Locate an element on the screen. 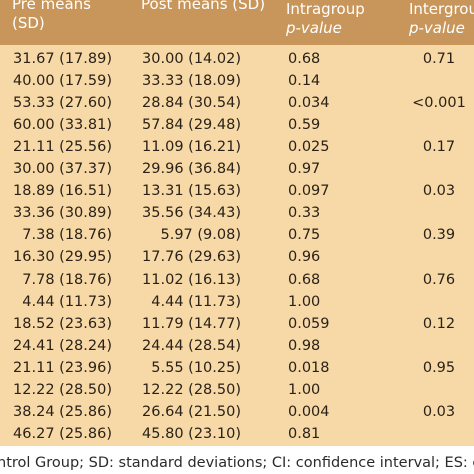  table-row: 21.11 (23.96) 5.55 (10.25) 0.018 0.95 is located at coordinates (237, 368).